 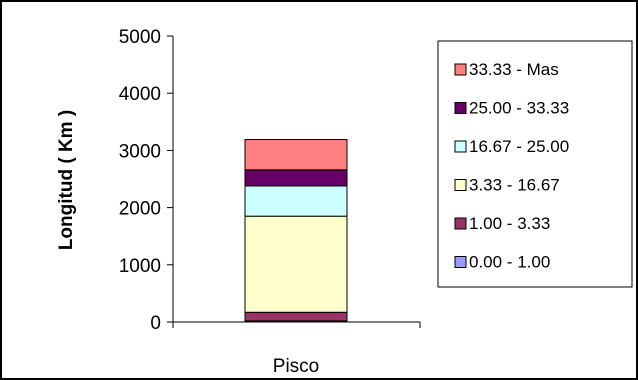 I want to click on legend-label: 0.00 - 1.00, so click(x=509, y=262).